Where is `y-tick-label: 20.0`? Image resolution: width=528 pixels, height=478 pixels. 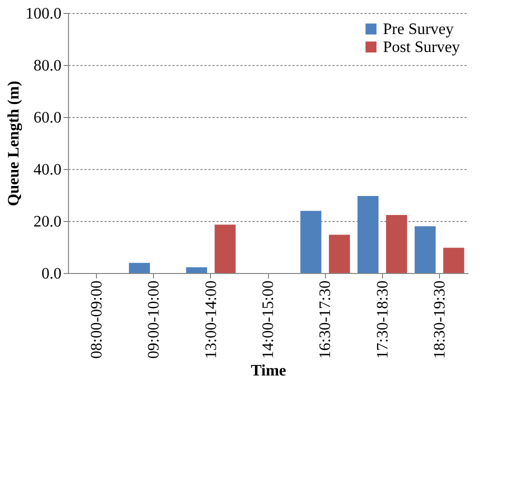 y-tick-label: 20.0 is located at coordinates (48, 222).